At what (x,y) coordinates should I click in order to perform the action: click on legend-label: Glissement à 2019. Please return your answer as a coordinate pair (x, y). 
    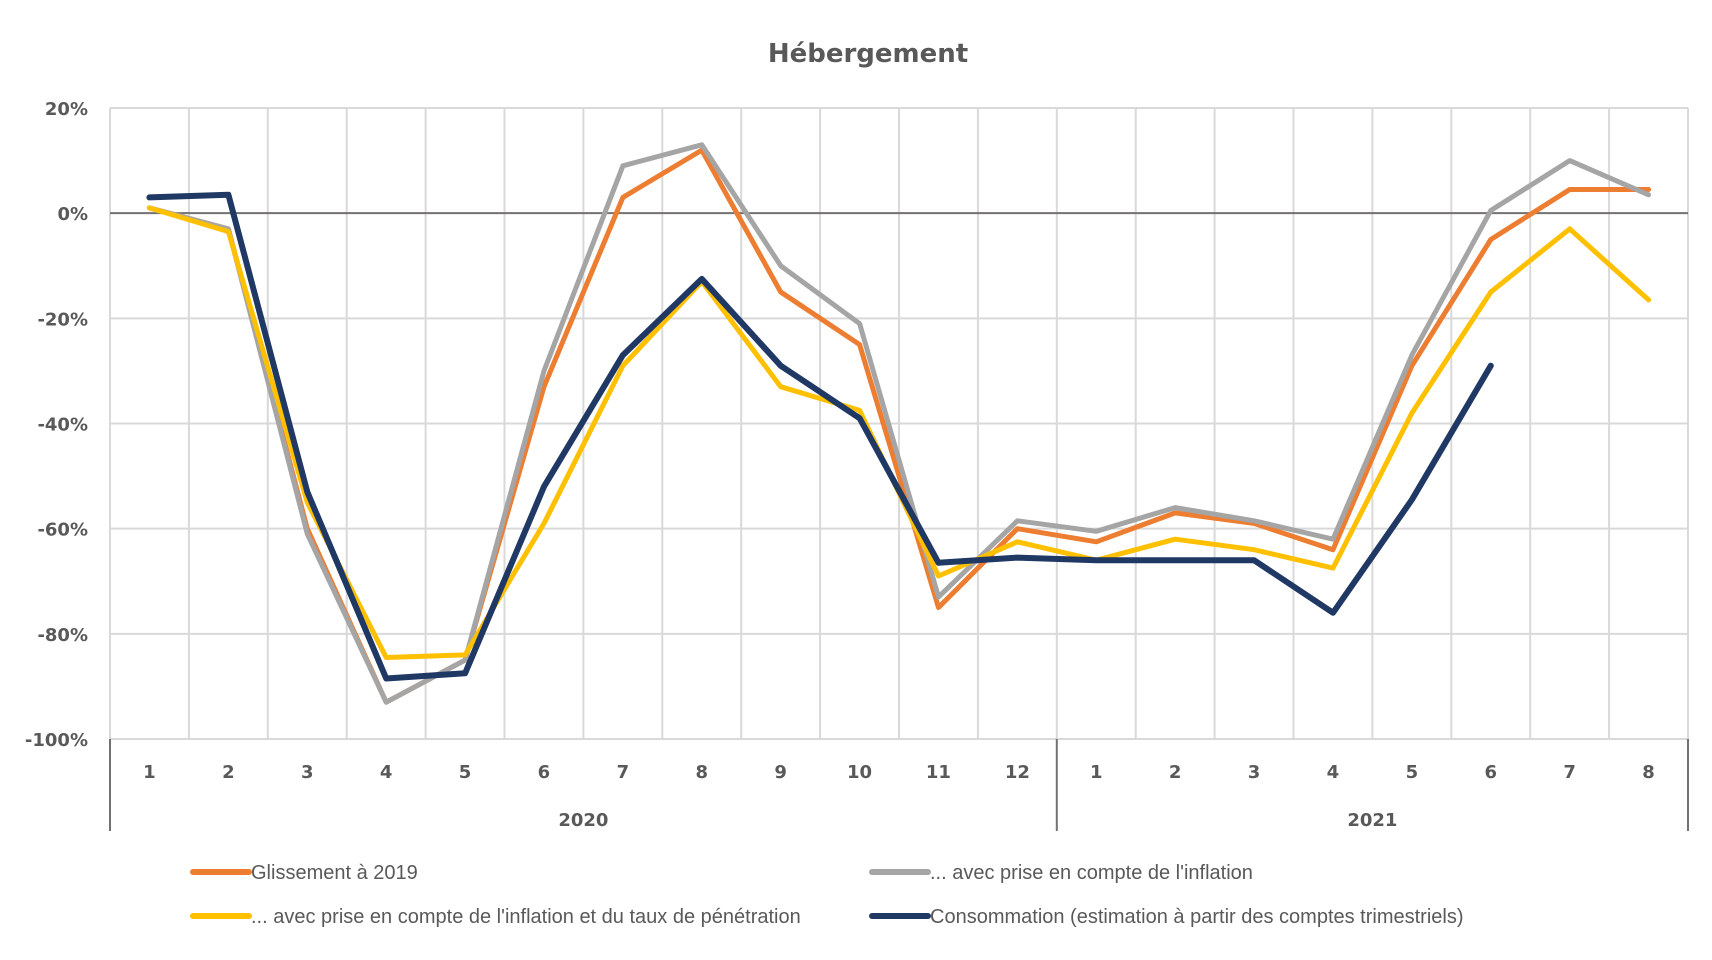
    Looking at the image, I should click on (334, 873).